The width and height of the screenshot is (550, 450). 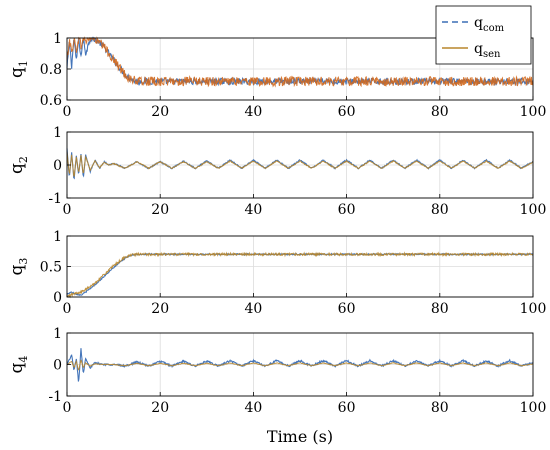 I want to click on y-tick-label: 0.8, so click(x=51, y=70).